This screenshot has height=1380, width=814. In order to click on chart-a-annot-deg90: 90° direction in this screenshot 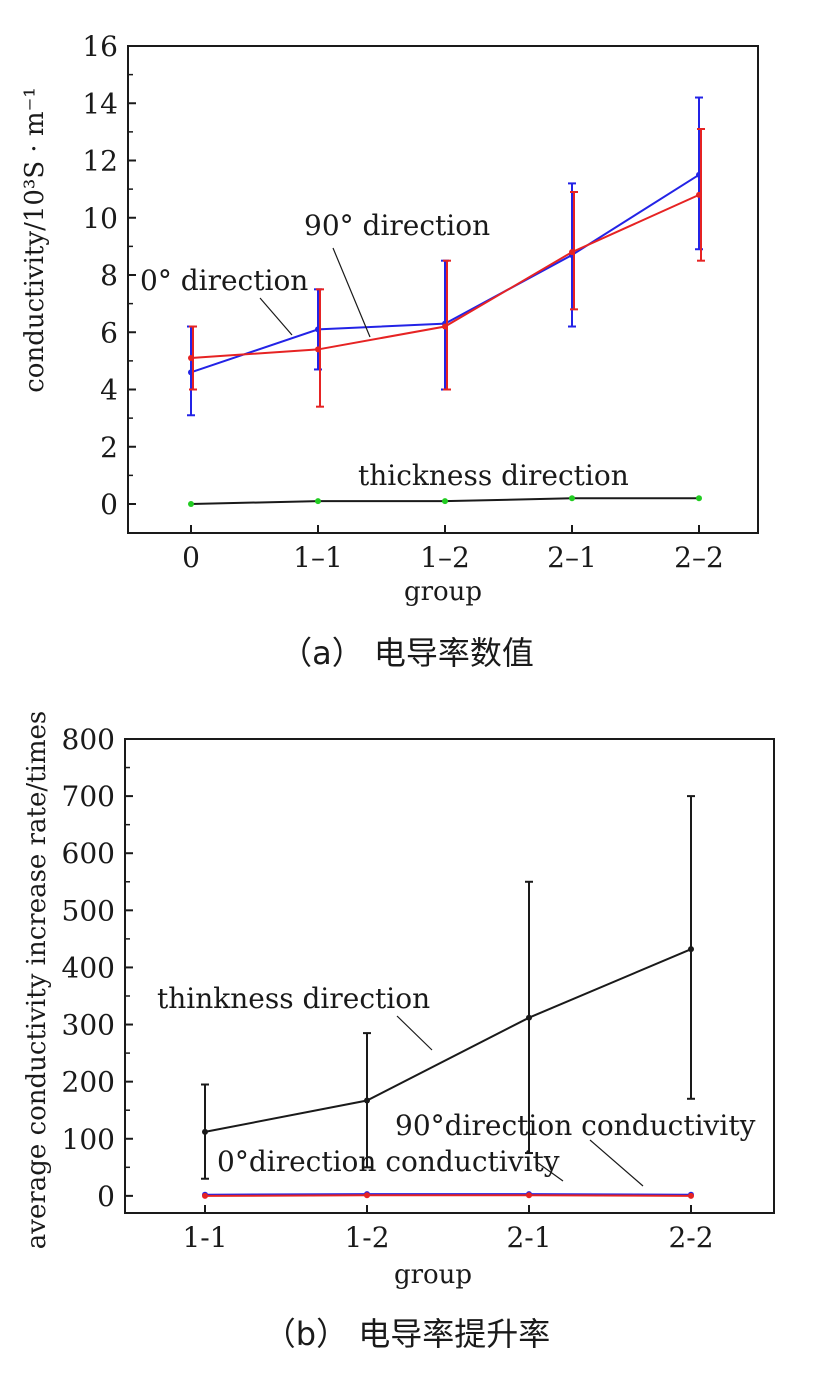, I will do `click(397, 225)`.